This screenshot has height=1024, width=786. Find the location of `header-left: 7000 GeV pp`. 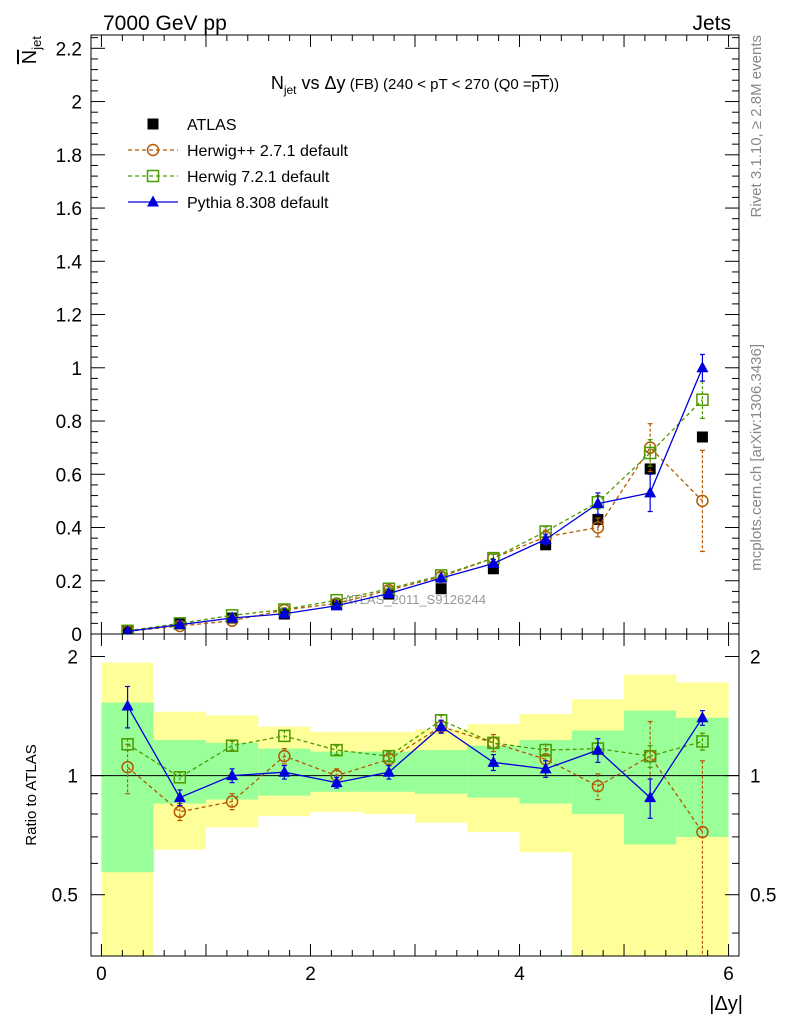

header-left: 7000 GeV pp is located at coordinates (165, 23).